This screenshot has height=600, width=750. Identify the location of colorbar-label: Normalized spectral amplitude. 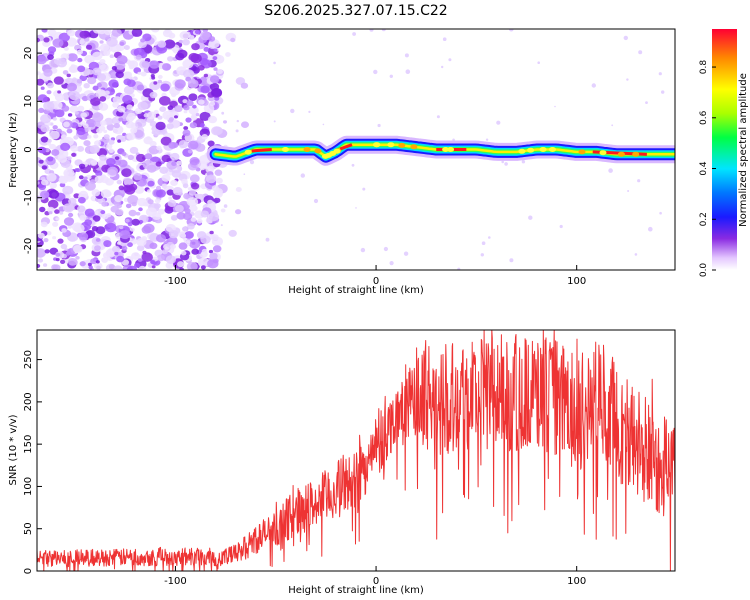
(743, 150).